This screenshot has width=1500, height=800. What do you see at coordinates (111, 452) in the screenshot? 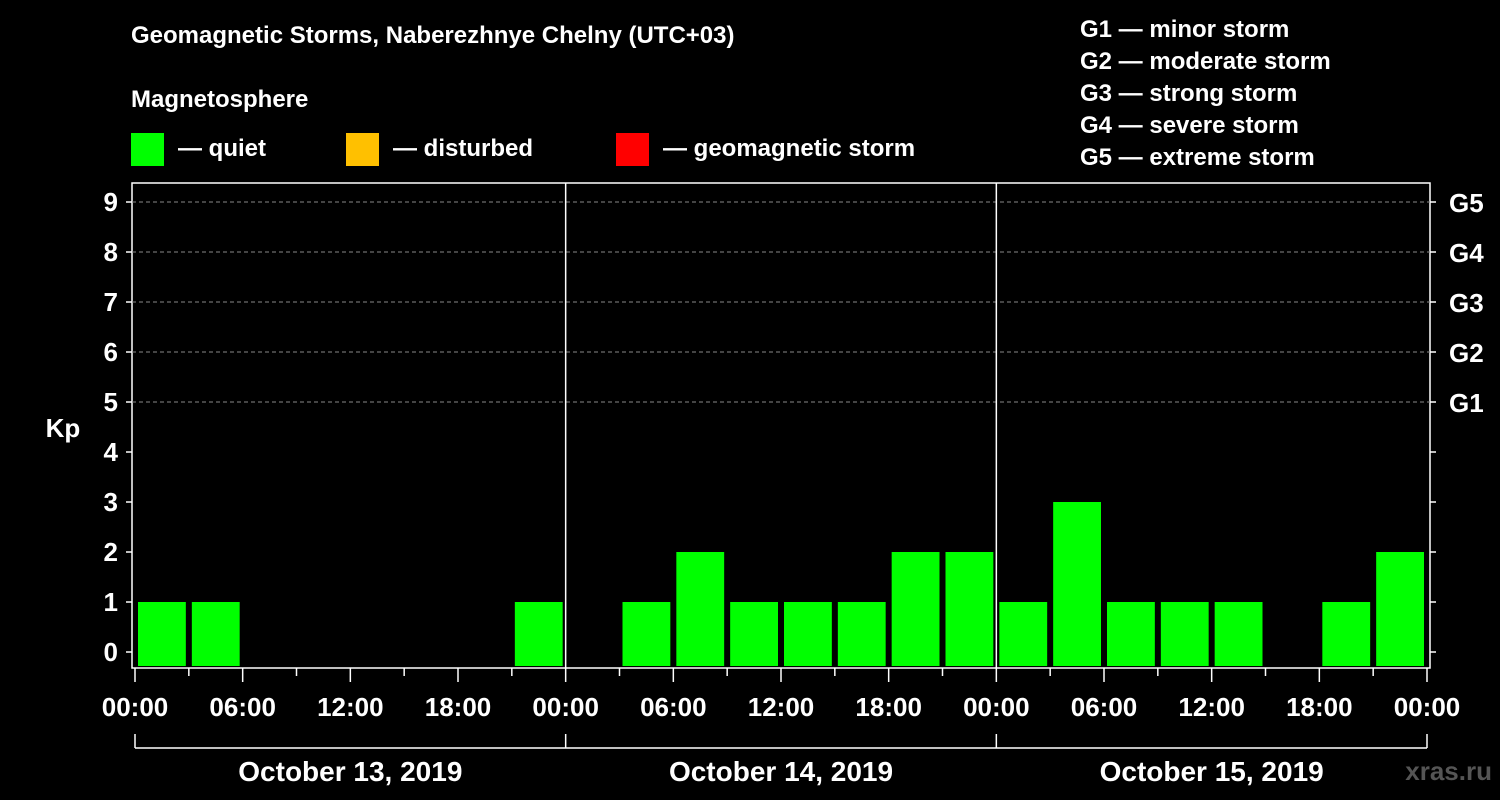
I see `y-tick-label: 4` at bounding box center [111, 452].